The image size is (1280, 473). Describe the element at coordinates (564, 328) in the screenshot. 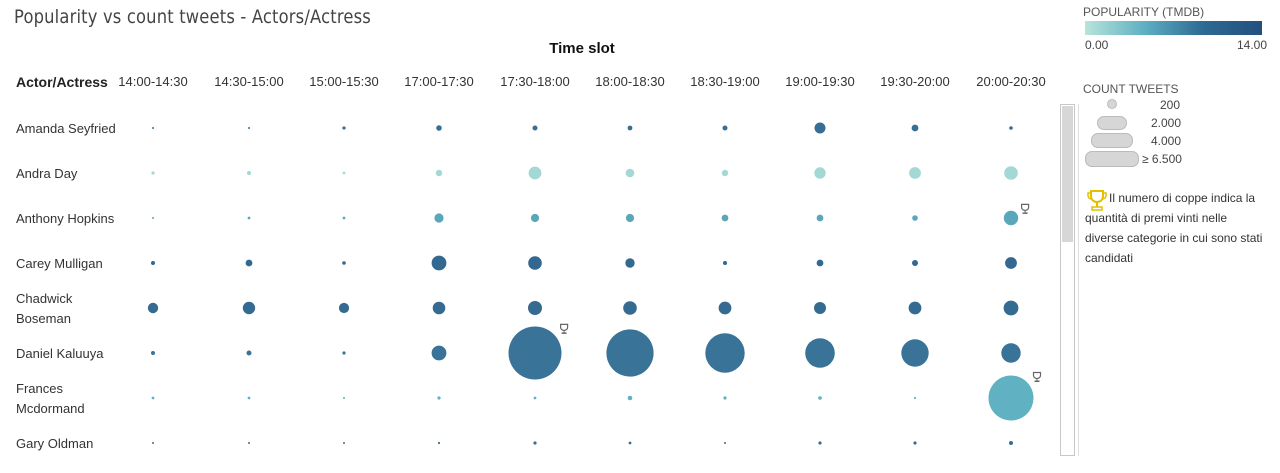

I see `trophy-marker-icon` at that location.